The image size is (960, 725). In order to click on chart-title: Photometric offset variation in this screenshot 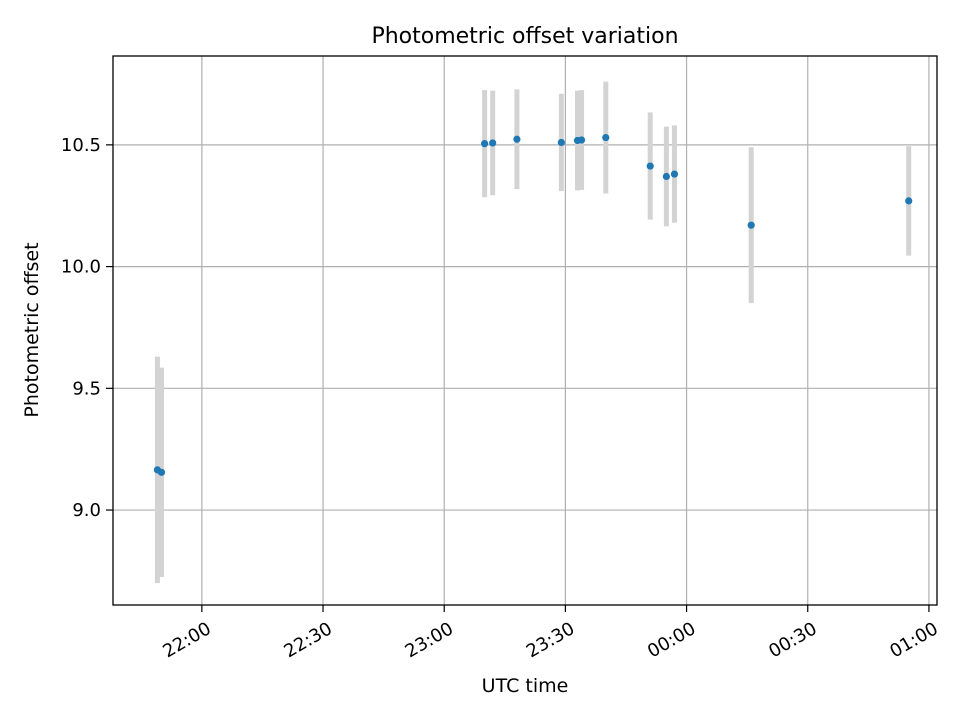, I will do `click(524, 36)`.